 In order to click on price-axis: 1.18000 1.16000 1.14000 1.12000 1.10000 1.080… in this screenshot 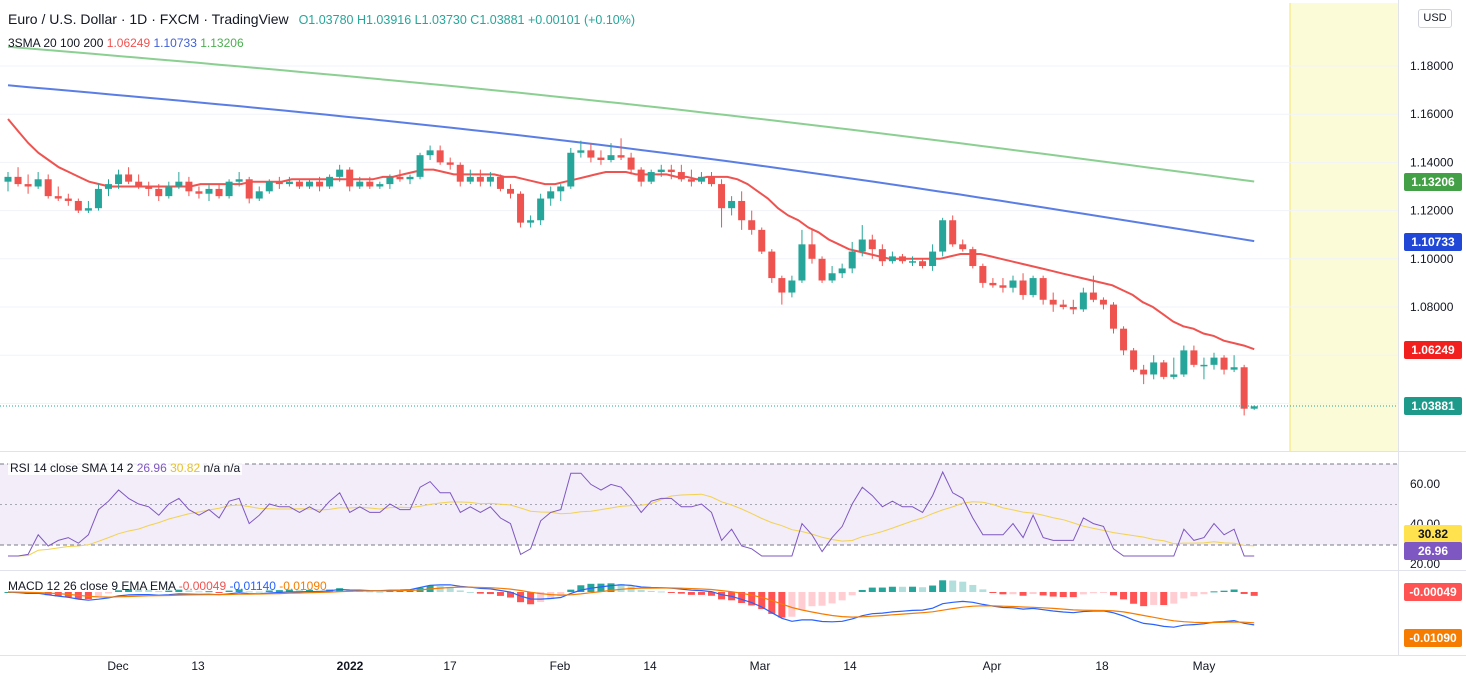, I will do `click(1432, 186)`.